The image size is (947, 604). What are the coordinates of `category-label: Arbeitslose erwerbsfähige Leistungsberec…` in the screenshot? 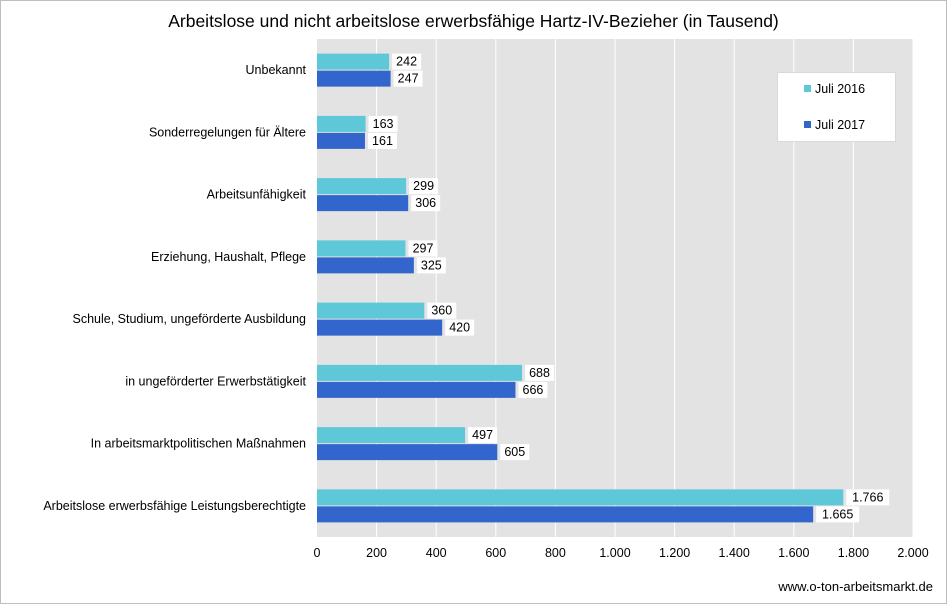 It's located at (174, 506).